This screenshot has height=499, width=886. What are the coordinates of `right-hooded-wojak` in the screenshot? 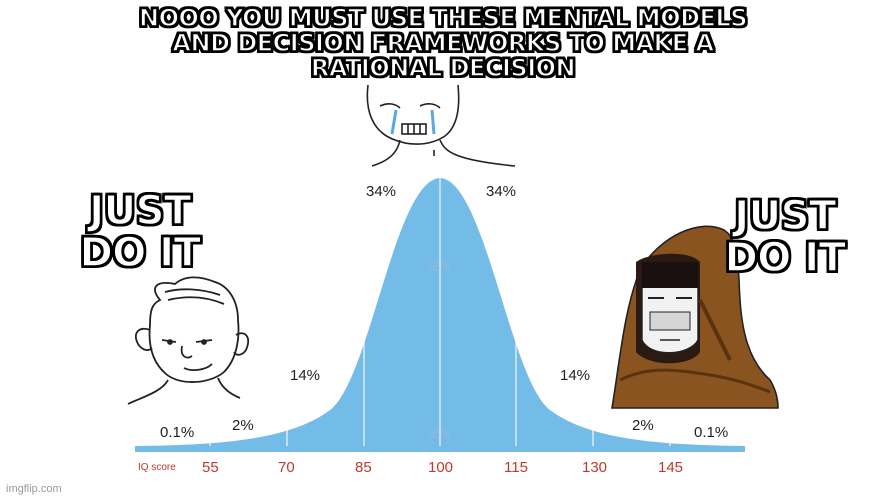 It's located at (695, 317).